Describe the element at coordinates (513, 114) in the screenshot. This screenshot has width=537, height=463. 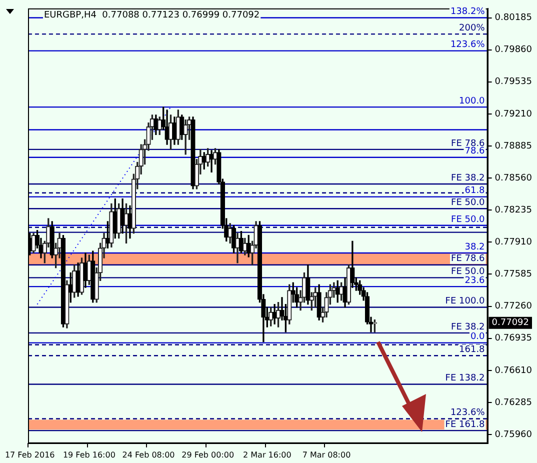
I see `y-tick-label: 0.79210` at that location.